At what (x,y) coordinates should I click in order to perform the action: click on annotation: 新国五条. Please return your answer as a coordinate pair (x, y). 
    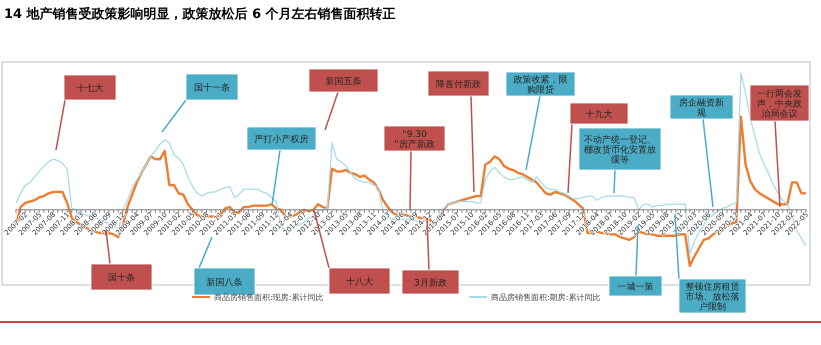
    Looking at the image, I should click on (344, 81).